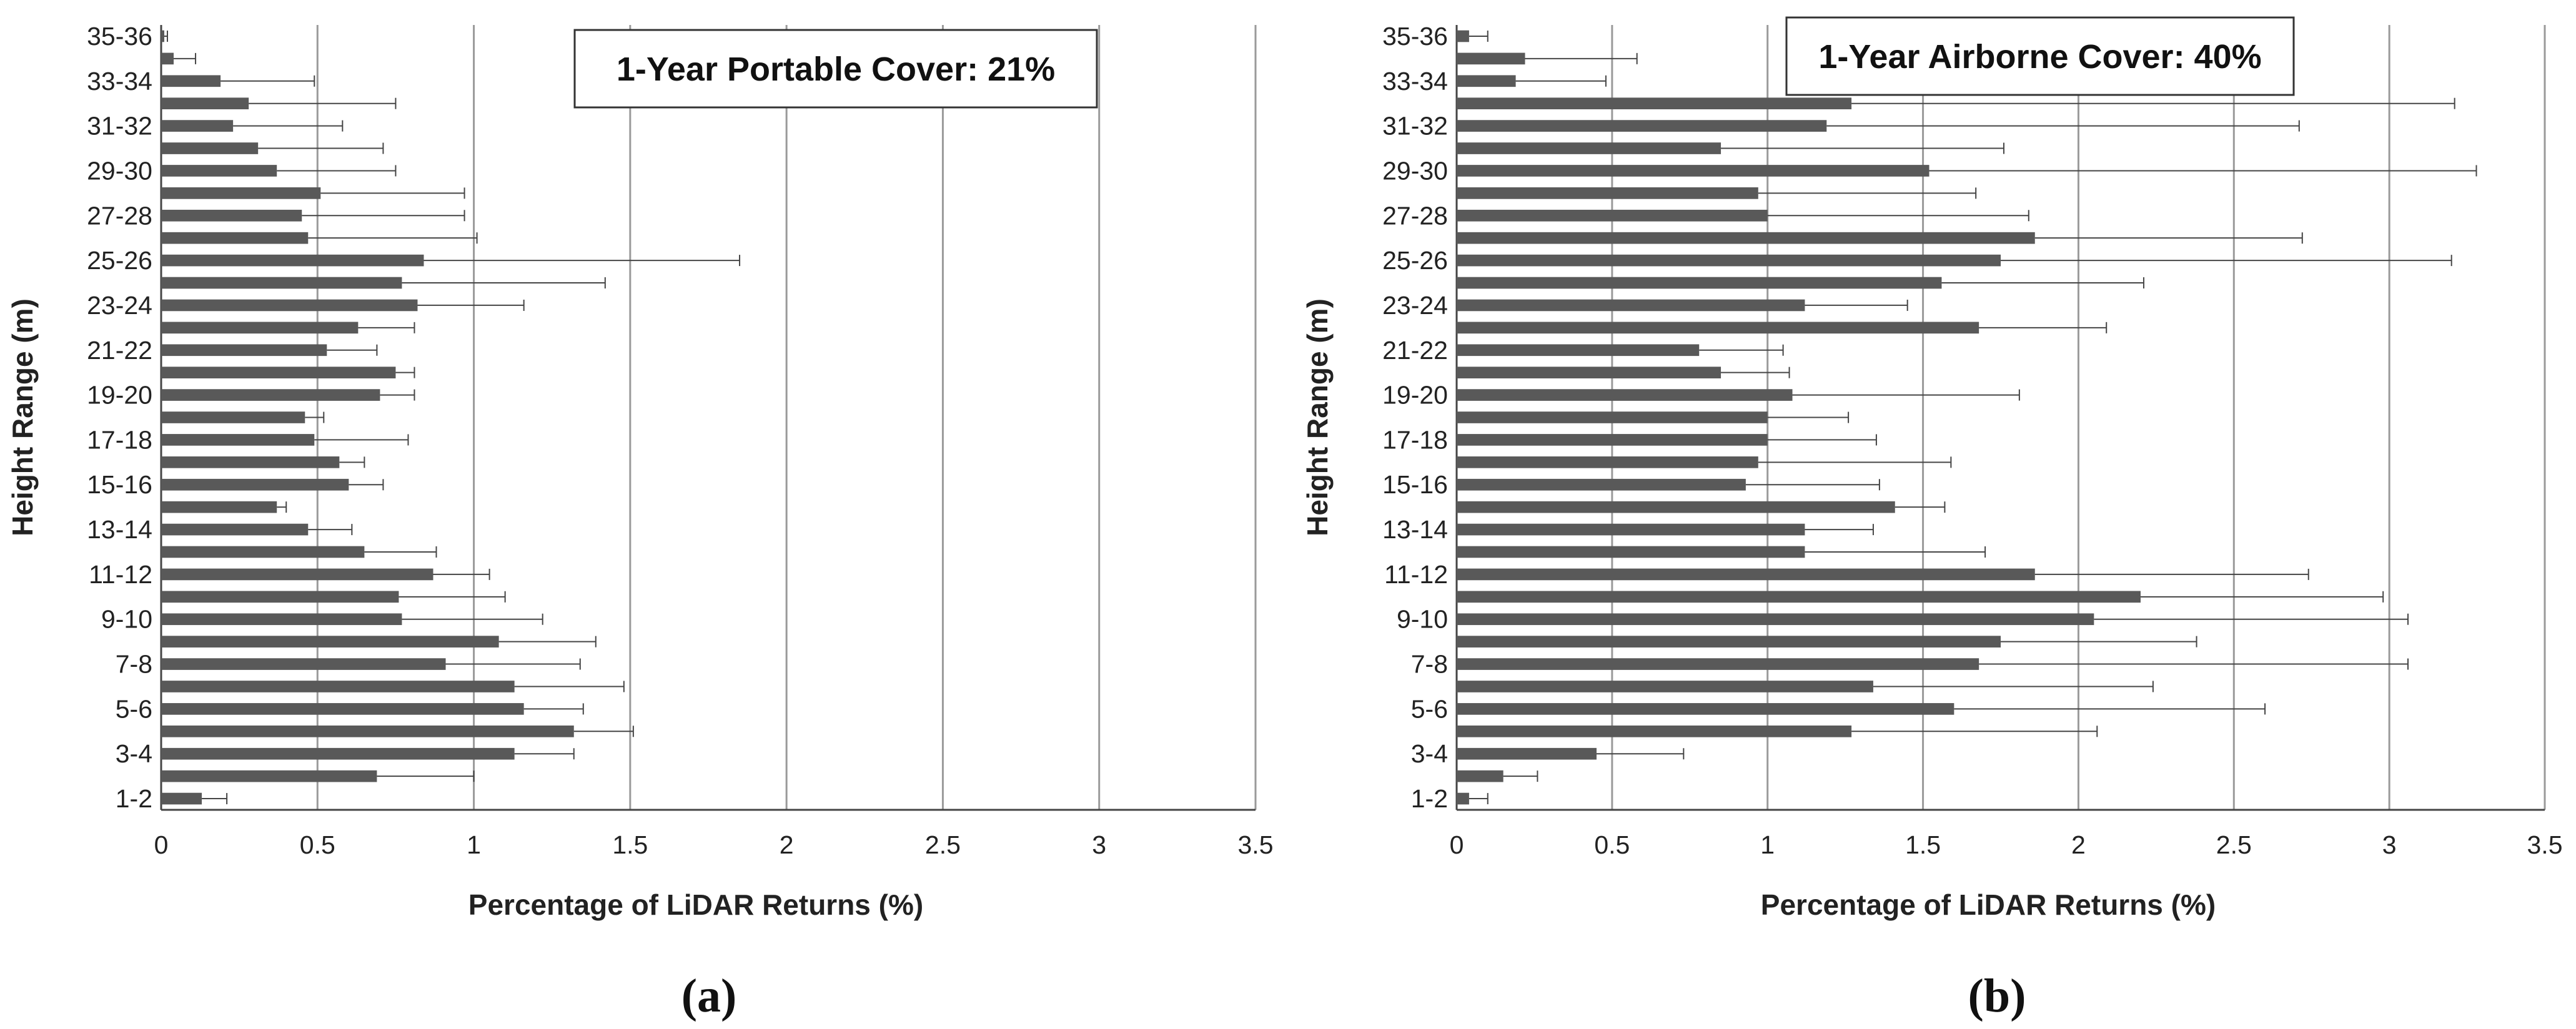 The image size is (2576, 1029). What do you see at coordinates (119, 216) in the screenshot?
I see `y-tick-label: 27-28` at bounding box center [119, 216].